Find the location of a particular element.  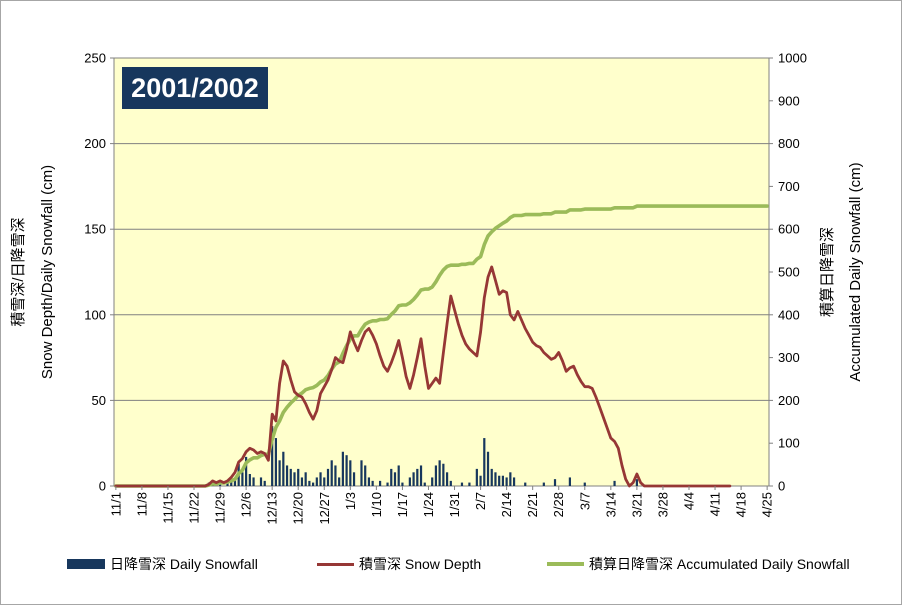

legend-swatch-accumulated is located at coordinates (565, 564).